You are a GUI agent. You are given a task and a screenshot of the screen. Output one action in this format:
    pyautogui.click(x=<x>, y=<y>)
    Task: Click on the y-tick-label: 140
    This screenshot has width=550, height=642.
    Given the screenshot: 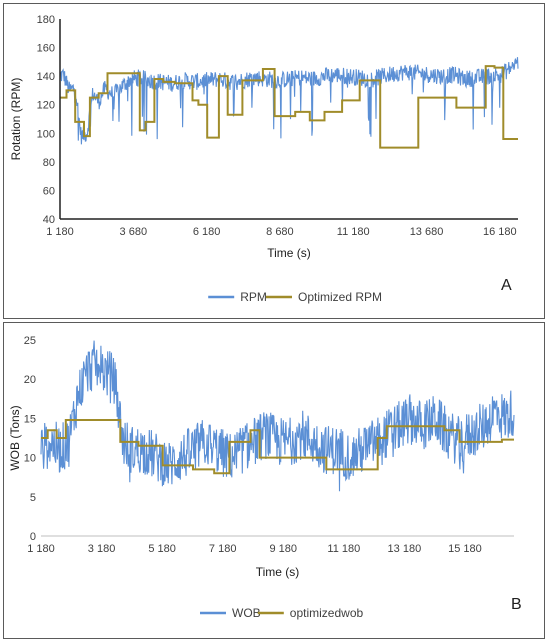 What is the action you would take?
    pyautogui.click(x=46, y=77)
    